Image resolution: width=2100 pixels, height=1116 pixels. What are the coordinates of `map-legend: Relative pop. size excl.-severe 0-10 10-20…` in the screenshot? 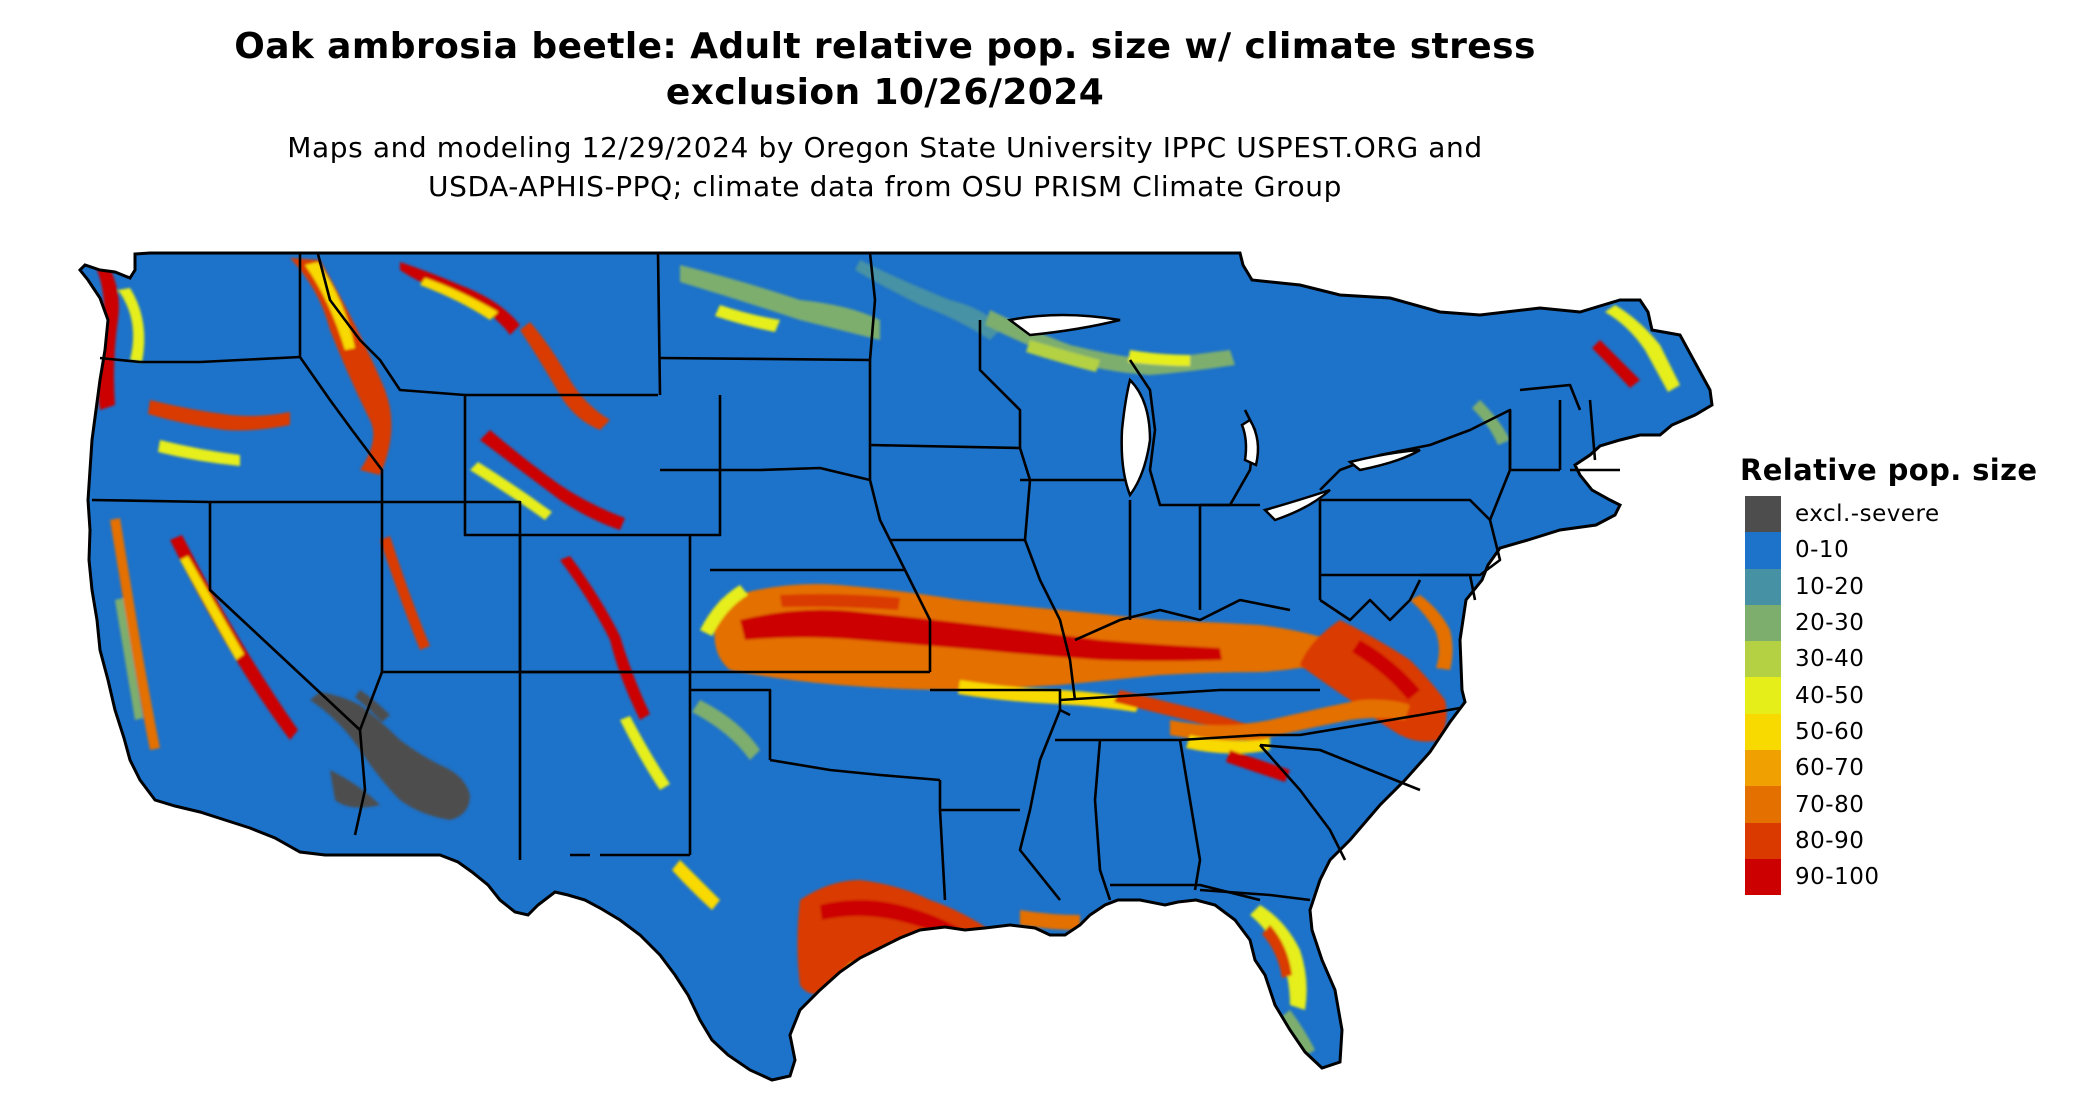 It's located at (1898, 674).